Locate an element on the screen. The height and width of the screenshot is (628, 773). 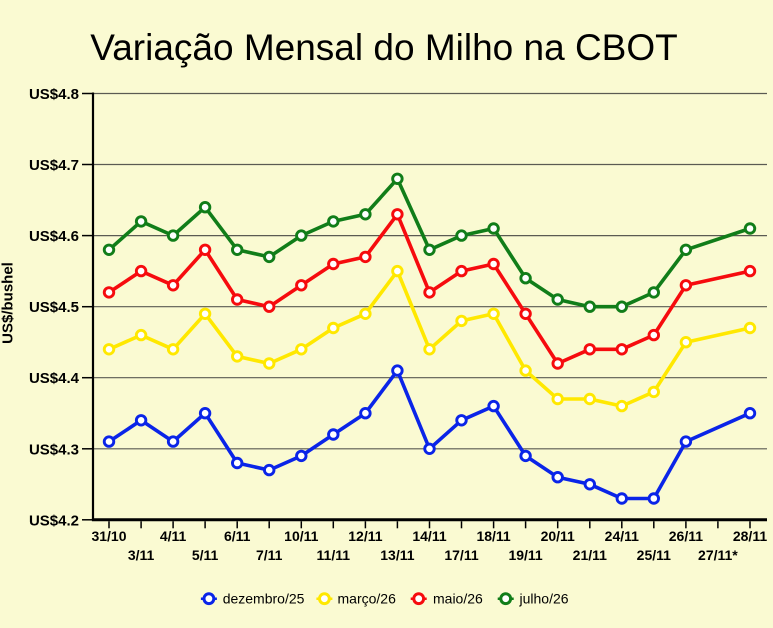
svg-text: julho/26 is located at coordinates (544, 599).